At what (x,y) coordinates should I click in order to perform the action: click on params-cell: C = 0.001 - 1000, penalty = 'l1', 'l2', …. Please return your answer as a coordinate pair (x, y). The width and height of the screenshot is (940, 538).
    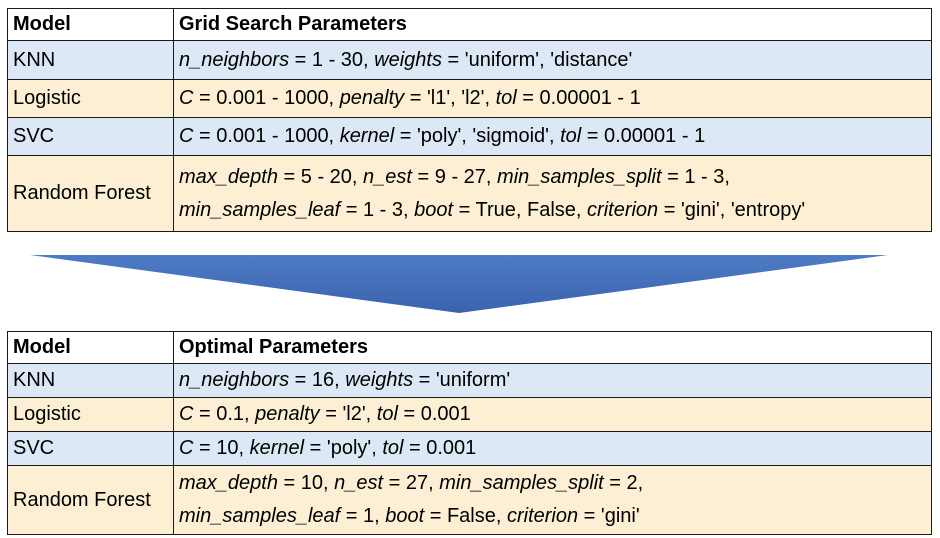
    Looking at the image, I should click on (552, 98).